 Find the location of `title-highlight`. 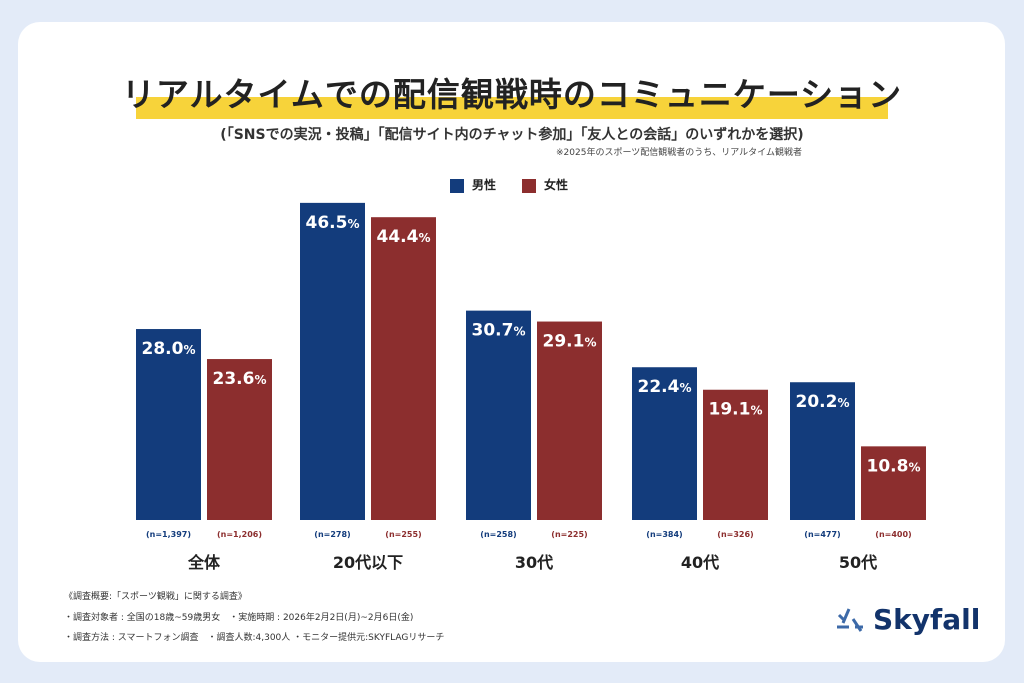

title-highlight is located at coordinates (512, 108).